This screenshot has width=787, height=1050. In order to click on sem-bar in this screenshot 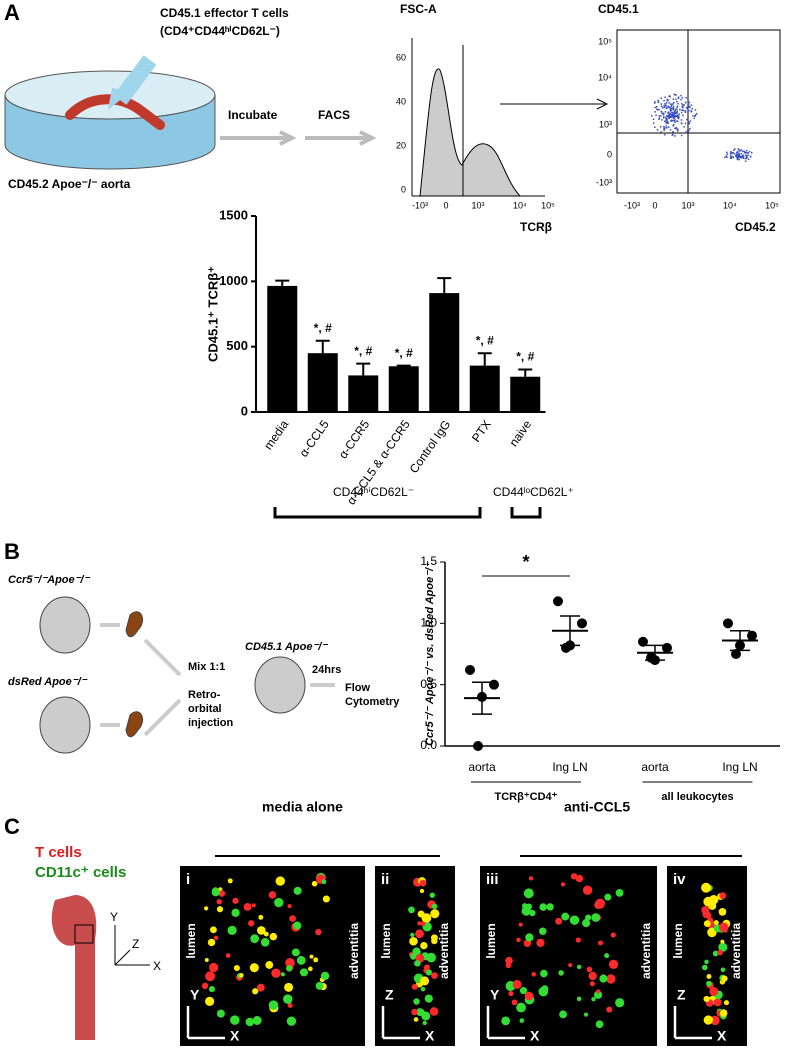, I will do `click(740, 640)`.